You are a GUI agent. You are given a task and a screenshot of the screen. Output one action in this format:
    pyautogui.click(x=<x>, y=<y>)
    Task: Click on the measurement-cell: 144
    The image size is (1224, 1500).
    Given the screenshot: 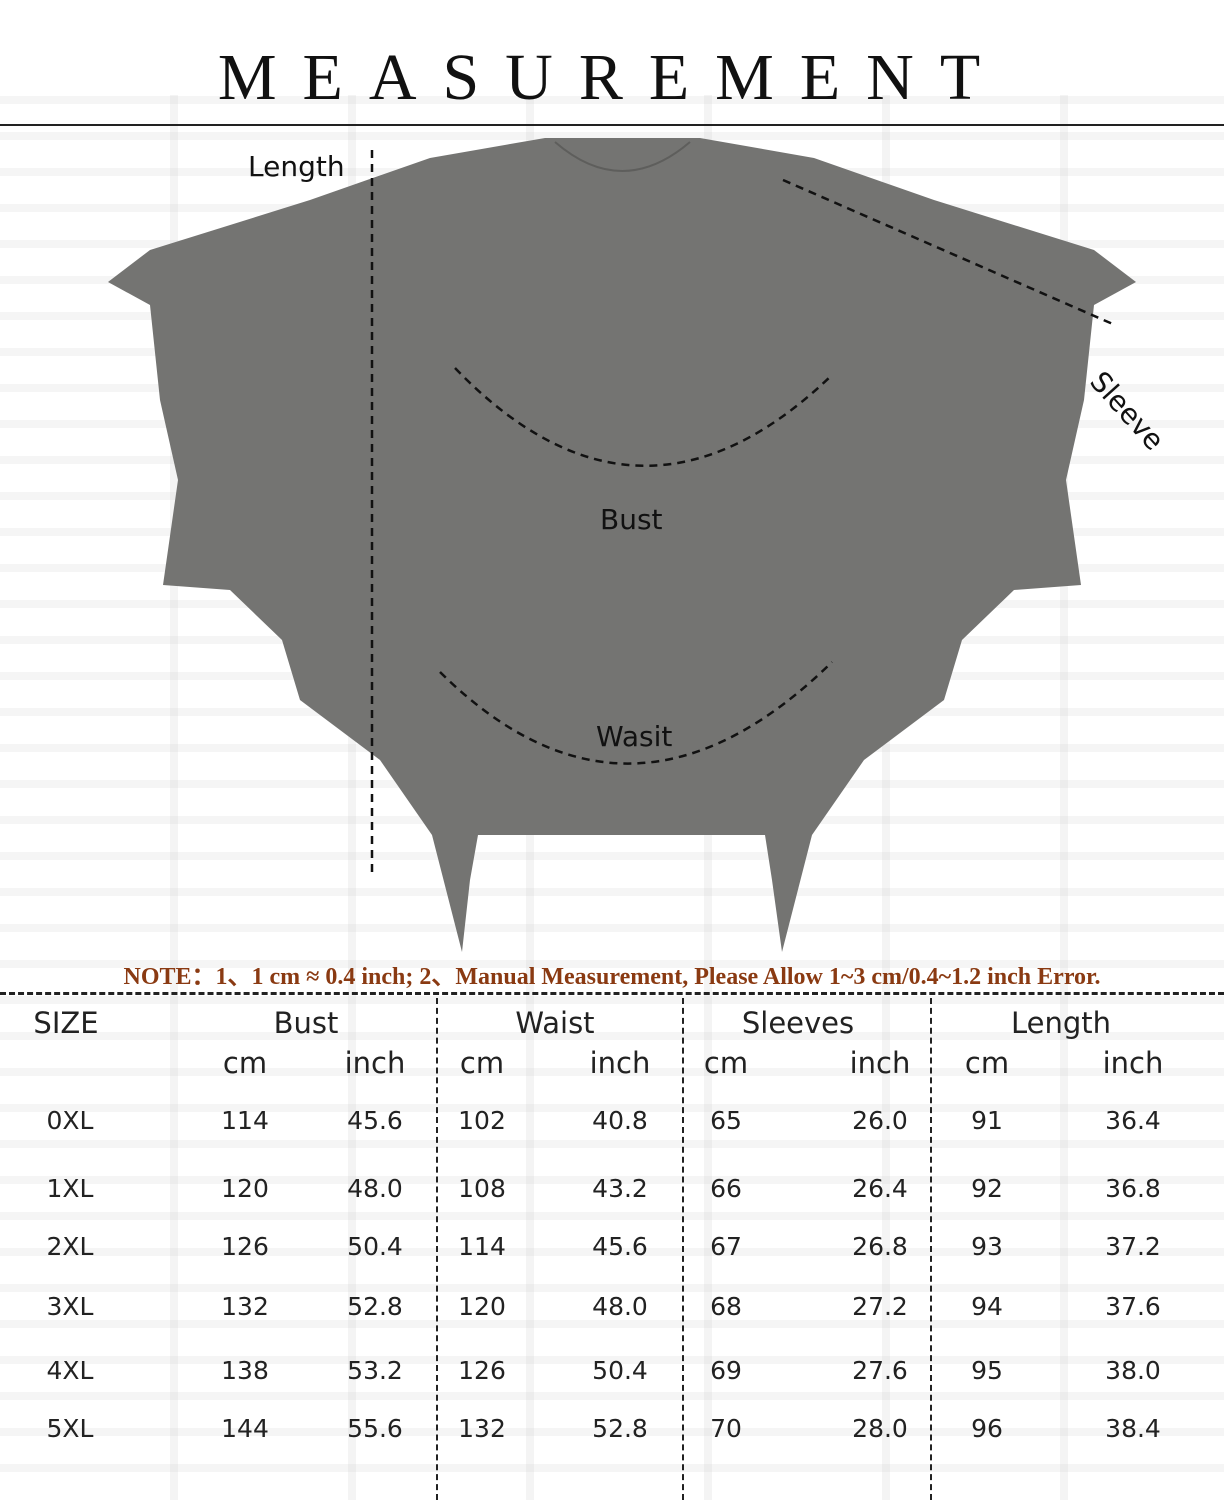 What is the action you would take?
    pyautogui.click(x=245, y=1428)
    